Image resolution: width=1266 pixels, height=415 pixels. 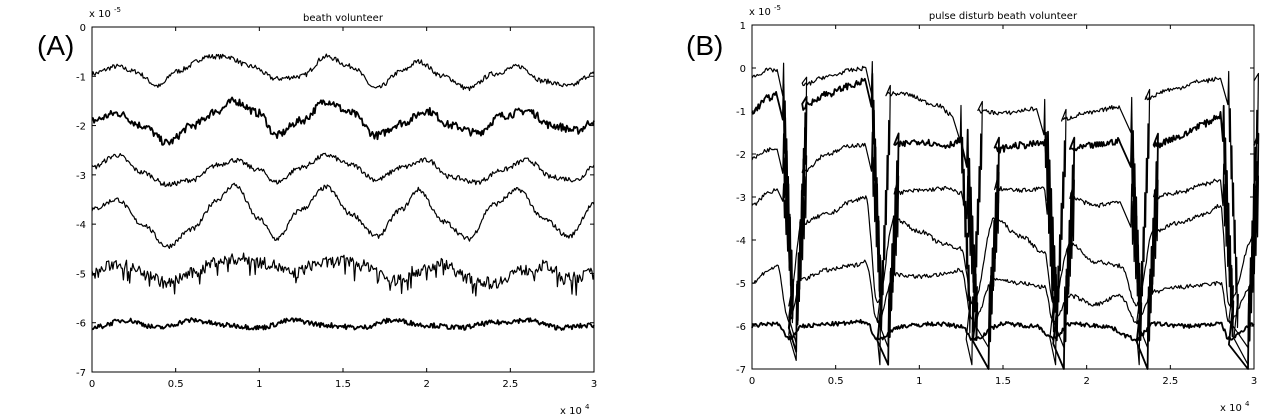 What do you see at coordinates (1003, 16) in the screenshot?
I see `chart-title: pulse disturb beath volunteer` at bounding box center [1003, 16].